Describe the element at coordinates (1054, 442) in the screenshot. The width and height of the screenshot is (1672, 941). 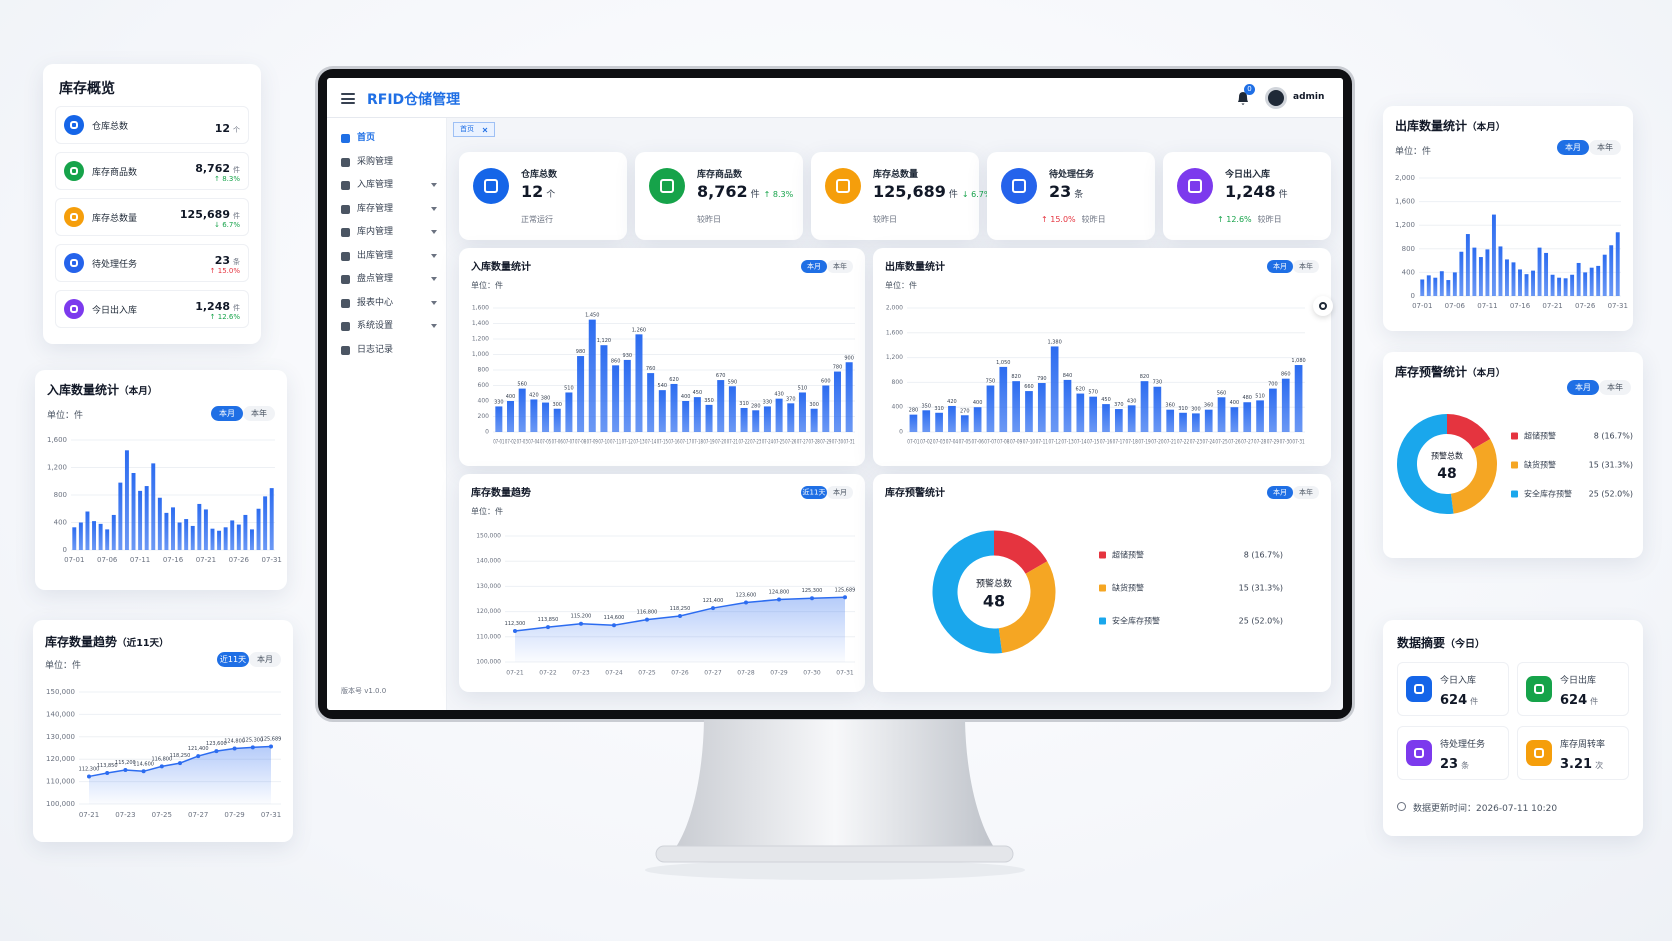
I see `x-tick-label: 07-12` at that location.